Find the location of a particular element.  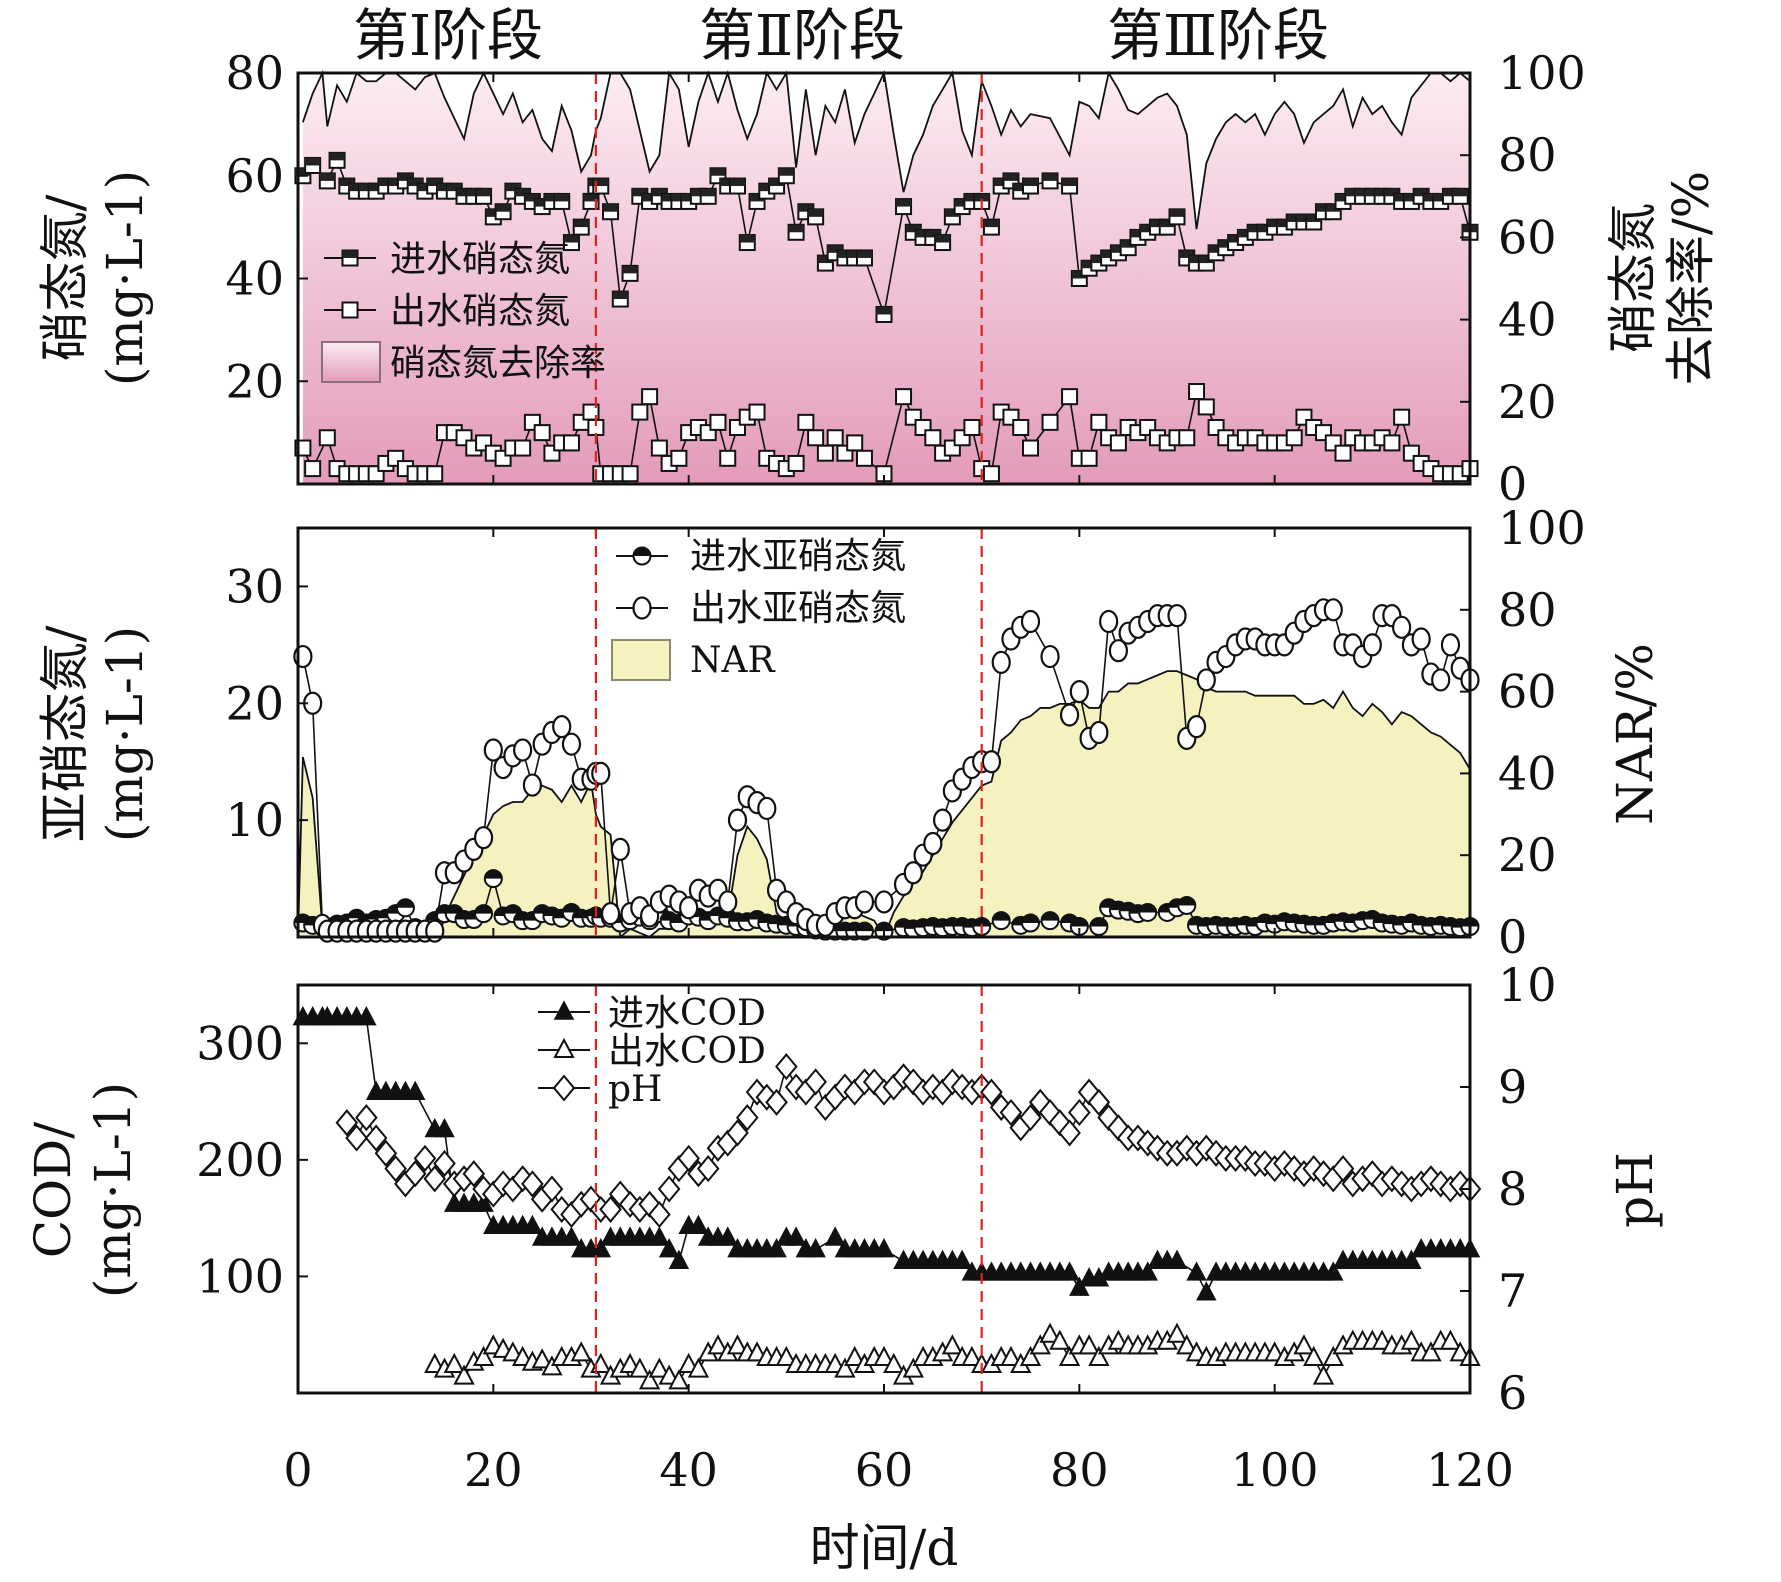

top-legend-effluent-marker is located at coordinates (350, 310).